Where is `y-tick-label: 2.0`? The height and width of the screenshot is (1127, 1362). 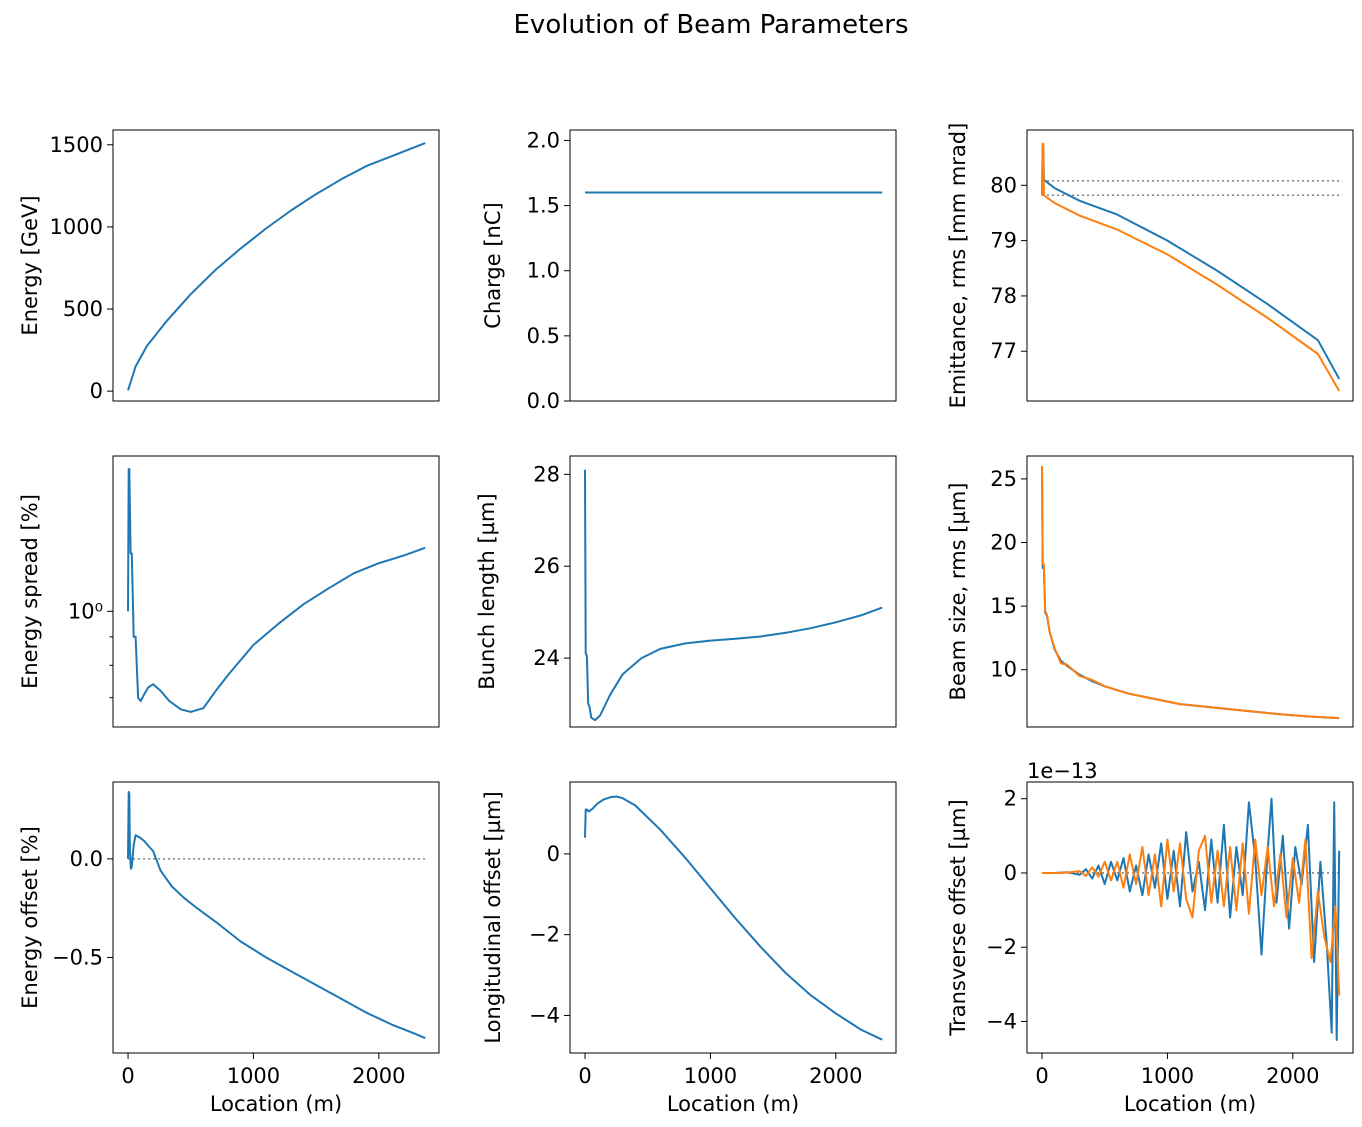 y-tick-label: 2.0 is located at coordinates (543, 140).